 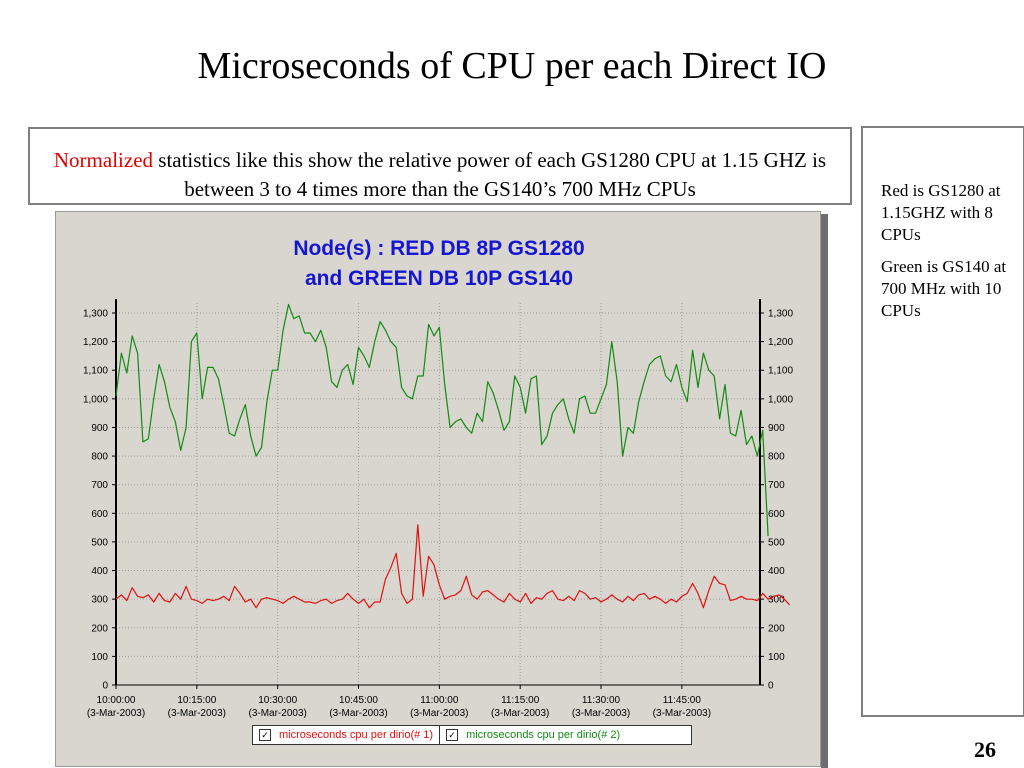 What do you see at coordinates (439, 248) in the screenshot?
I see `chart-title-line-1: Node(s) : RED DB 8P GS1280` at bounding box center [439, 248].